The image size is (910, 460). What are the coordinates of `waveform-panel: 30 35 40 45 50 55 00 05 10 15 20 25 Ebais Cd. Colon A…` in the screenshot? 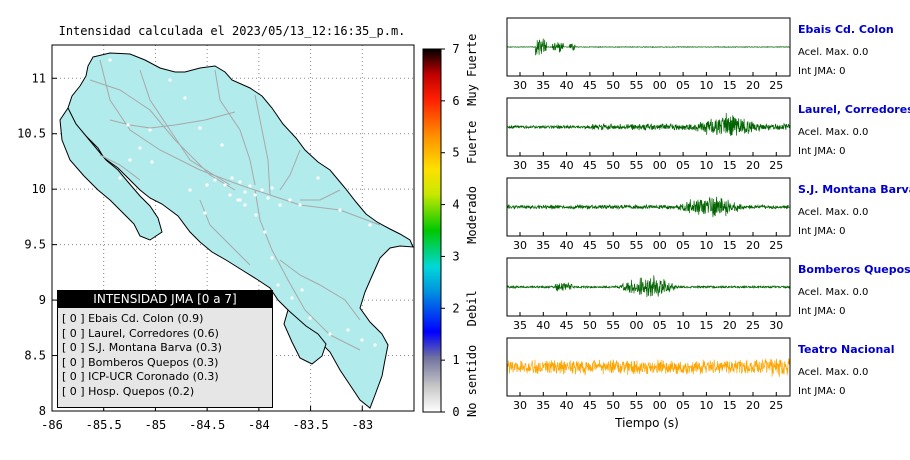 It's located at (700, 54).